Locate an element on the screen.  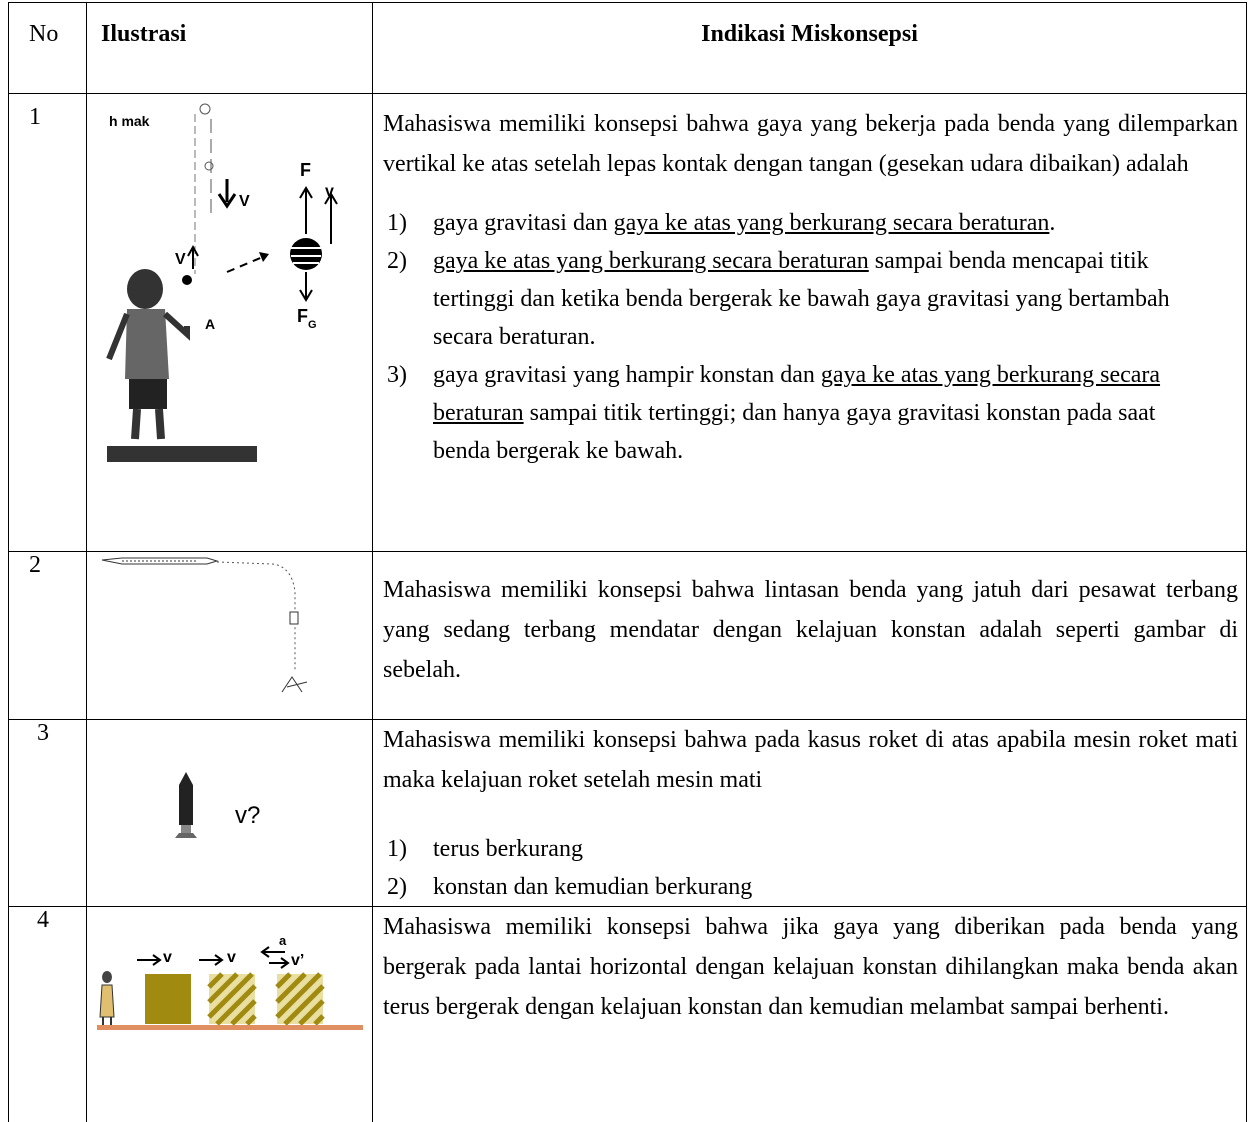
illustration: v? is located at coordinates (230, 813).